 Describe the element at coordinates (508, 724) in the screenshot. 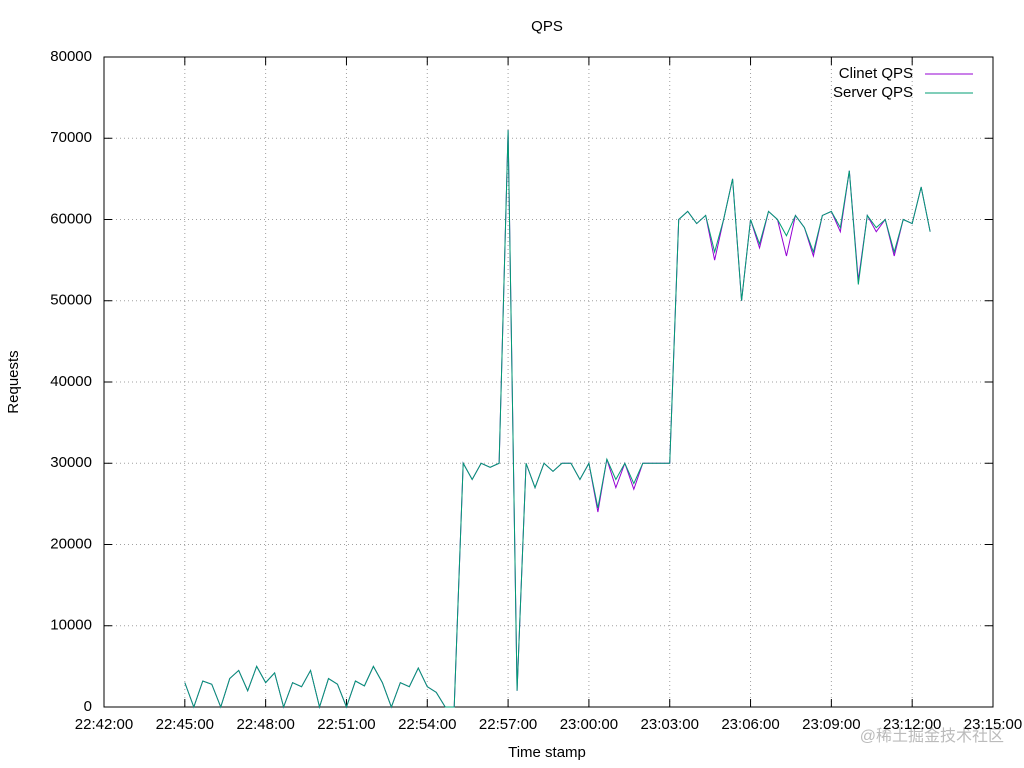

I see `x-tick-label: 22:57:00` at that location.